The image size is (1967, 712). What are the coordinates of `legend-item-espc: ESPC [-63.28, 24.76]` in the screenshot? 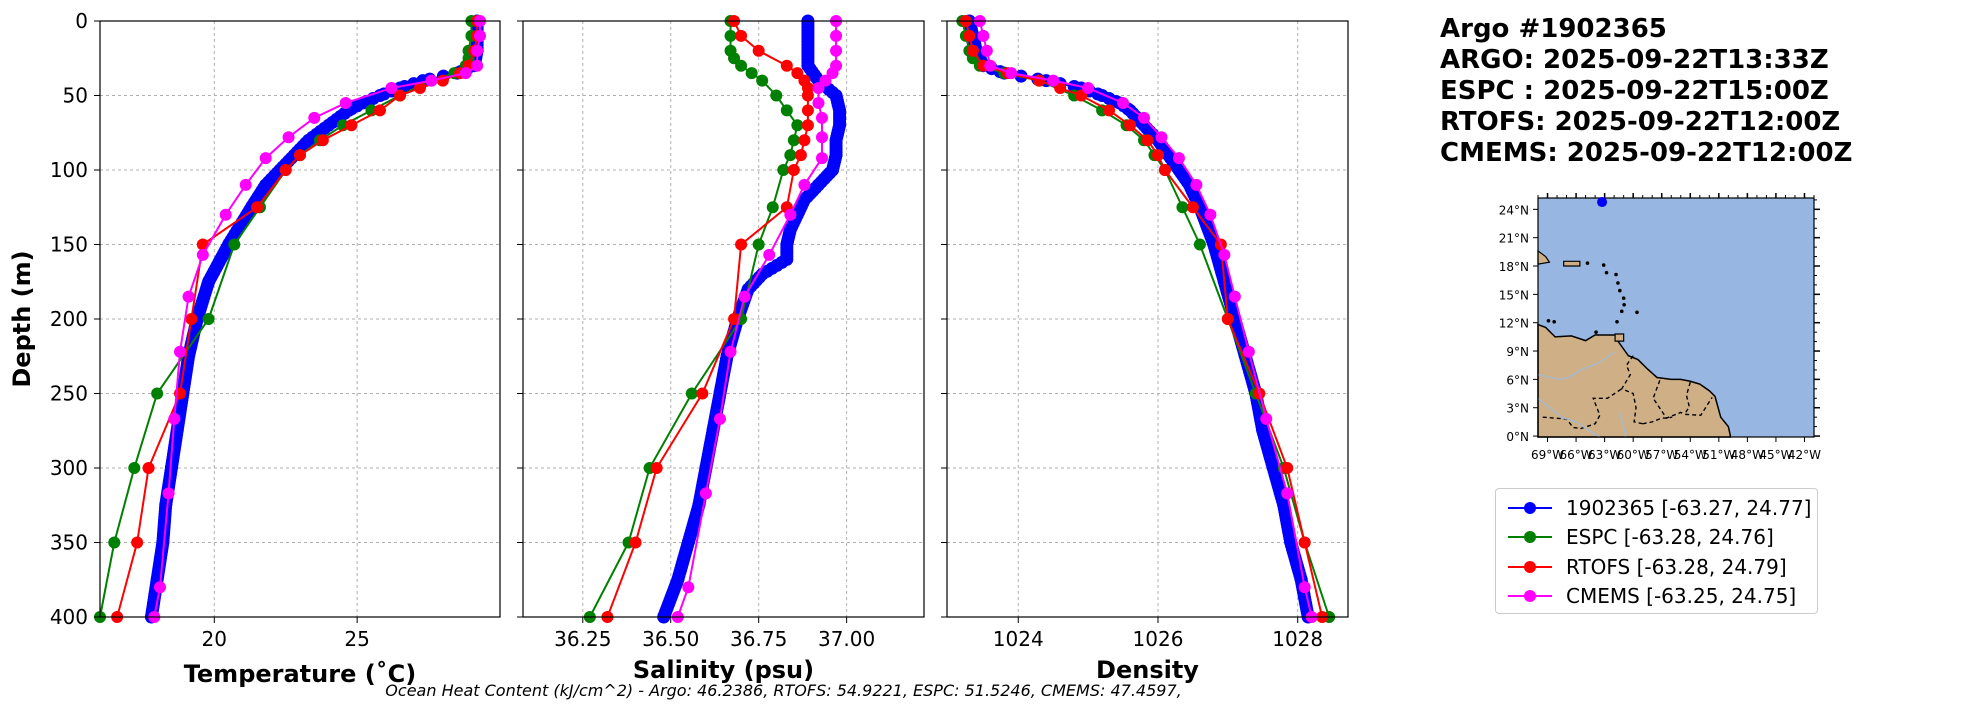 It's located at (1656, 538).